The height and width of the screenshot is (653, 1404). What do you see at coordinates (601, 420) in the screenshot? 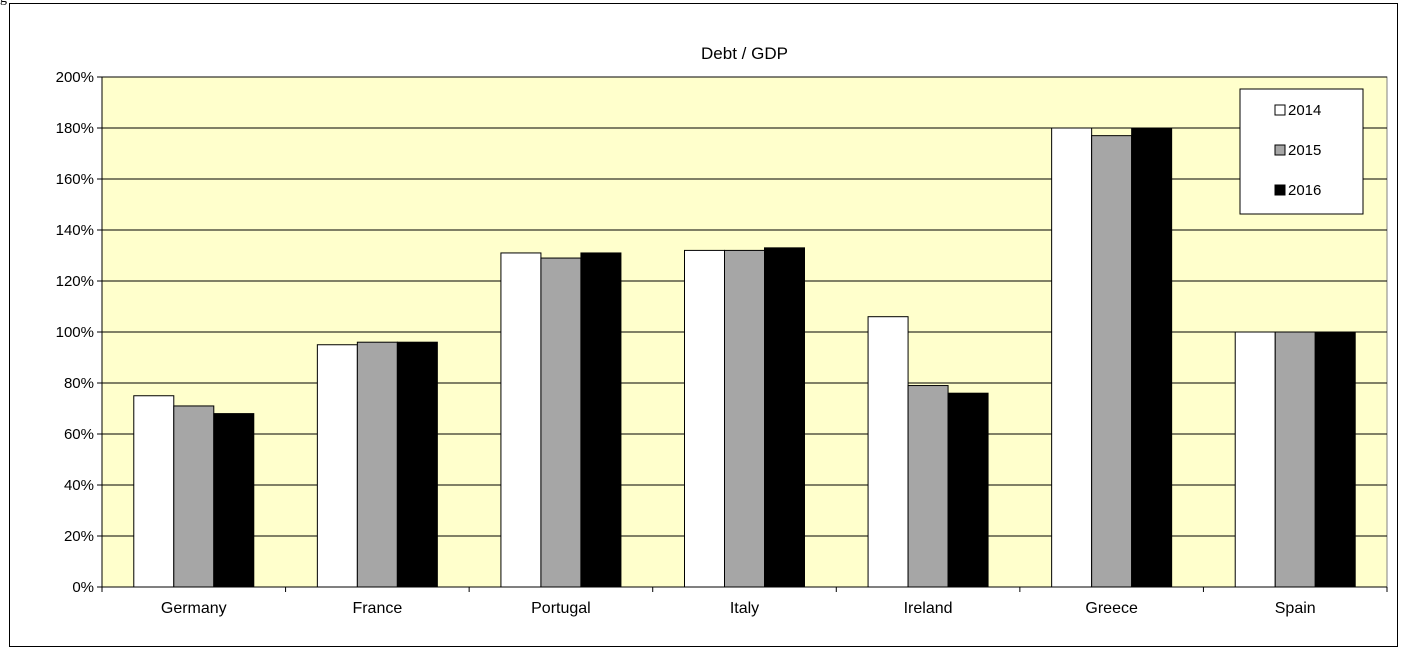
I see `bar-portugal-2016` at bounding box center [601, 420].